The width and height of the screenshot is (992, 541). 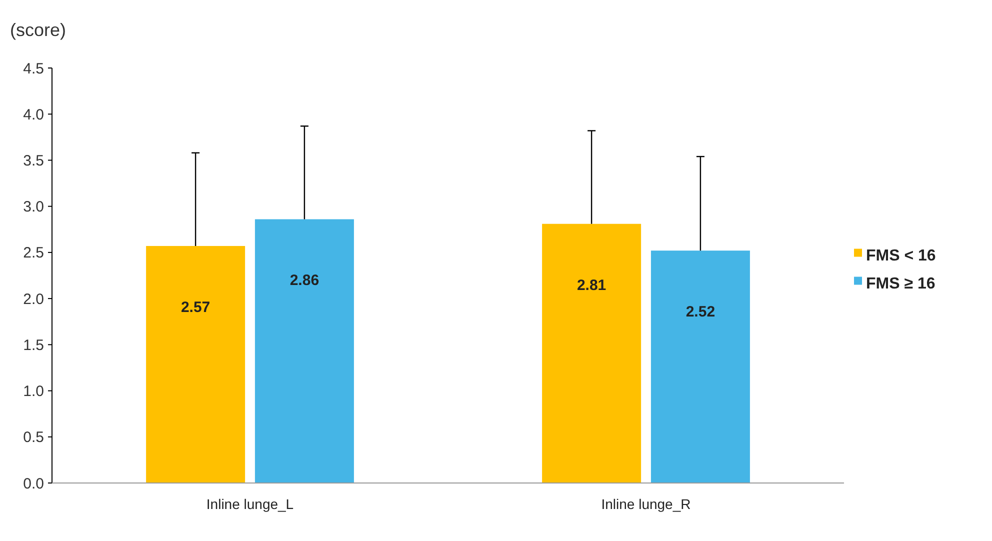 I want to click on x-tick-label: Inline lunge_L, so click(x=250, y=504).